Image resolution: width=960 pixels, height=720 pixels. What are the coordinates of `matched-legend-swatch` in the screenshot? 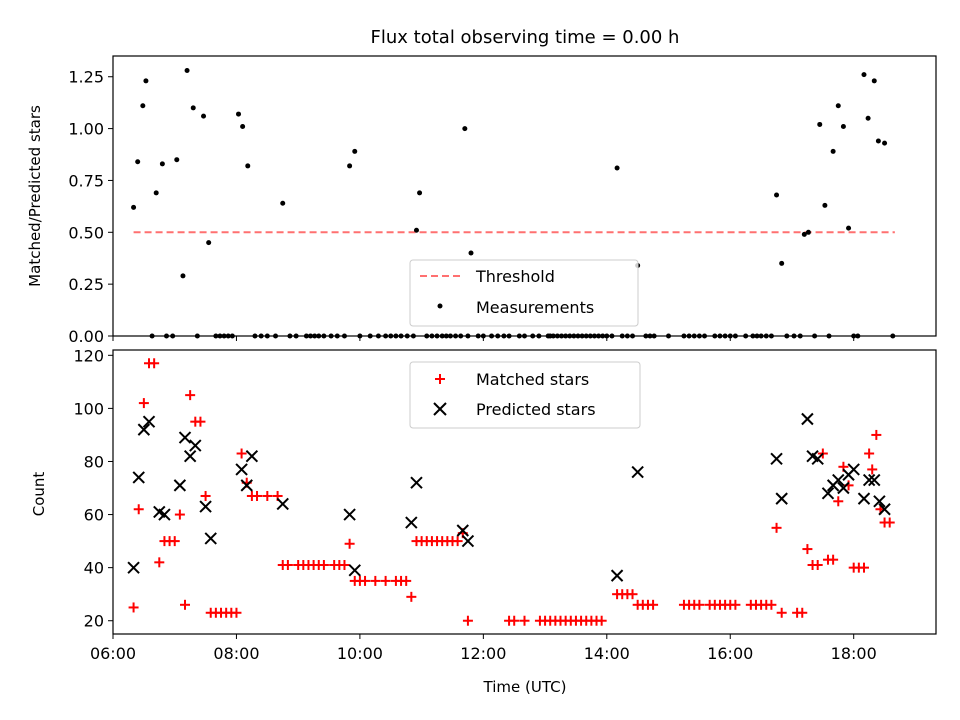 It's located at (440, 379).